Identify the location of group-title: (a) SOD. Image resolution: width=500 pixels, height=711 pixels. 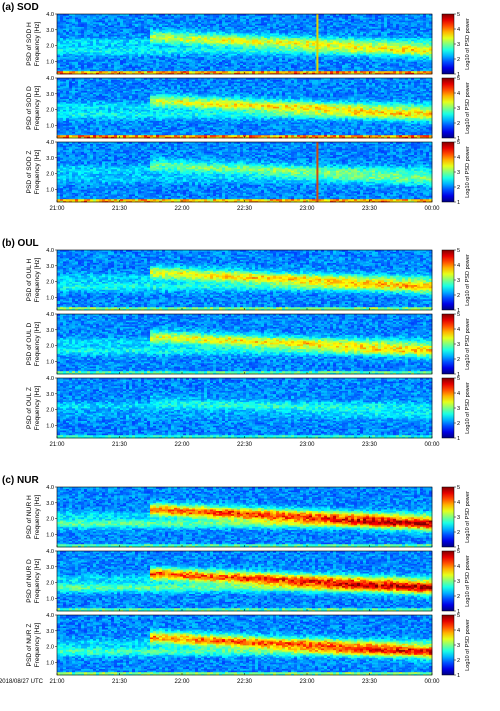
(20, 7).